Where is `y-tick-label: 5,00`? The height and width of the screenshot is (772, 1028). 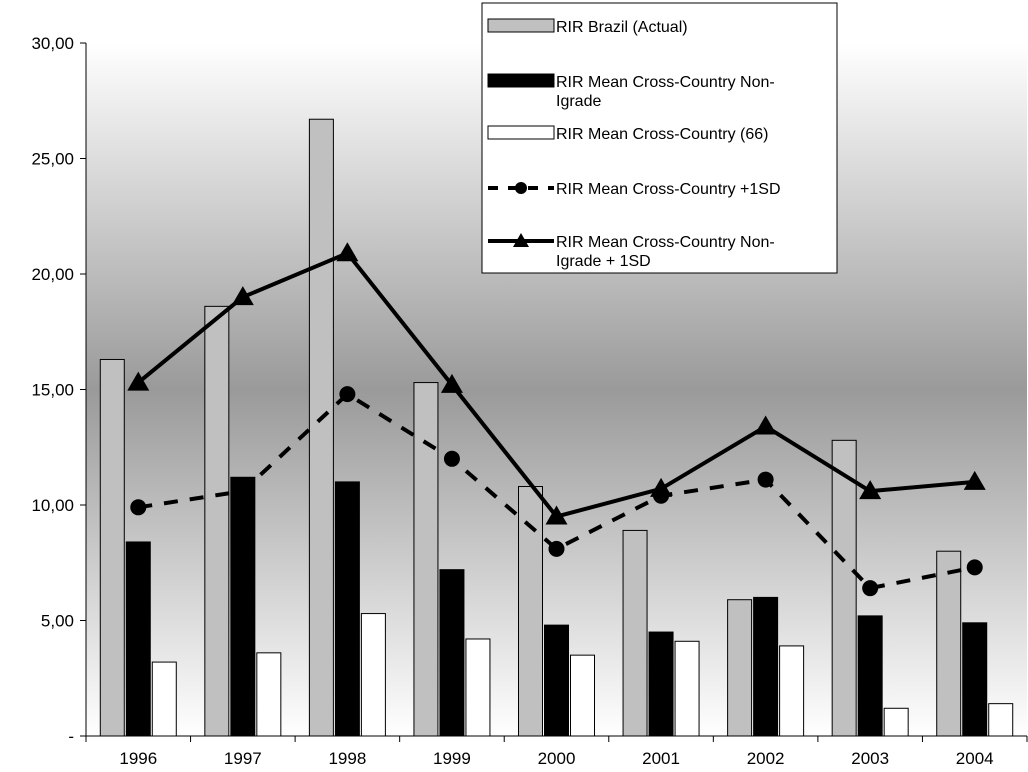
y-tick-label: 5,00 is located at coordinates (57, 621).